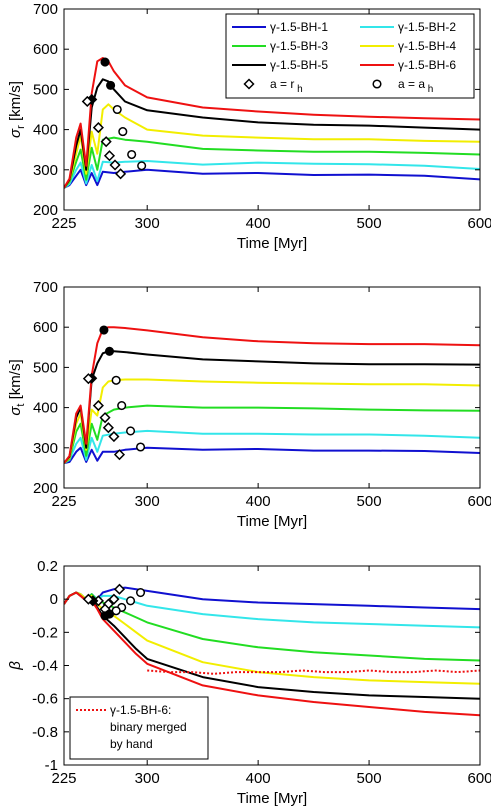  I want to click on y-tick-label: -0.8, so click(45, 732).